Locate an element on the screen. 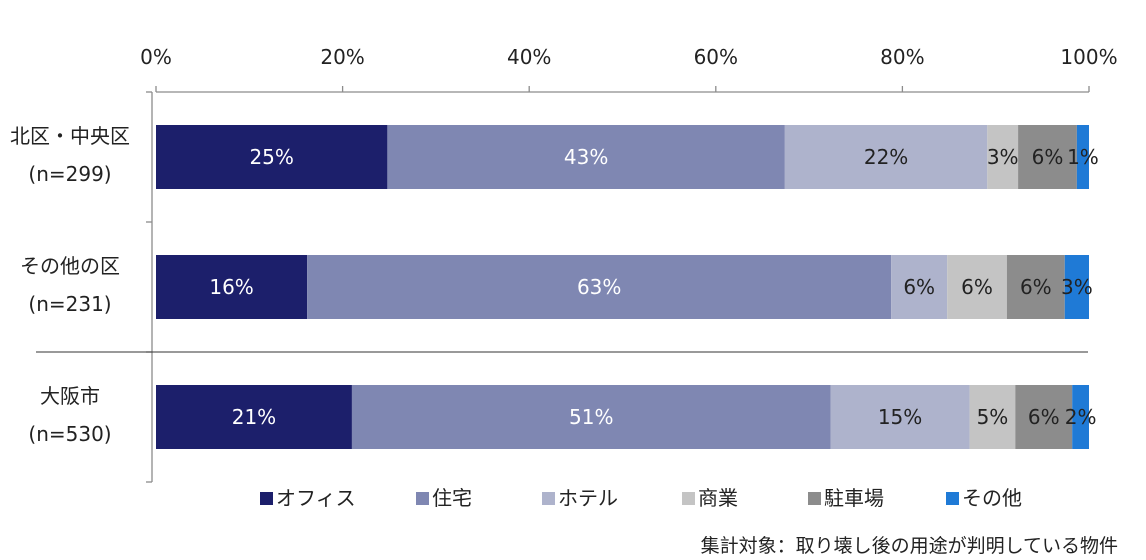 The width and height of the screenshot is (1146, 560). x-tick-label: 0% is located at coordinates (156, 57).